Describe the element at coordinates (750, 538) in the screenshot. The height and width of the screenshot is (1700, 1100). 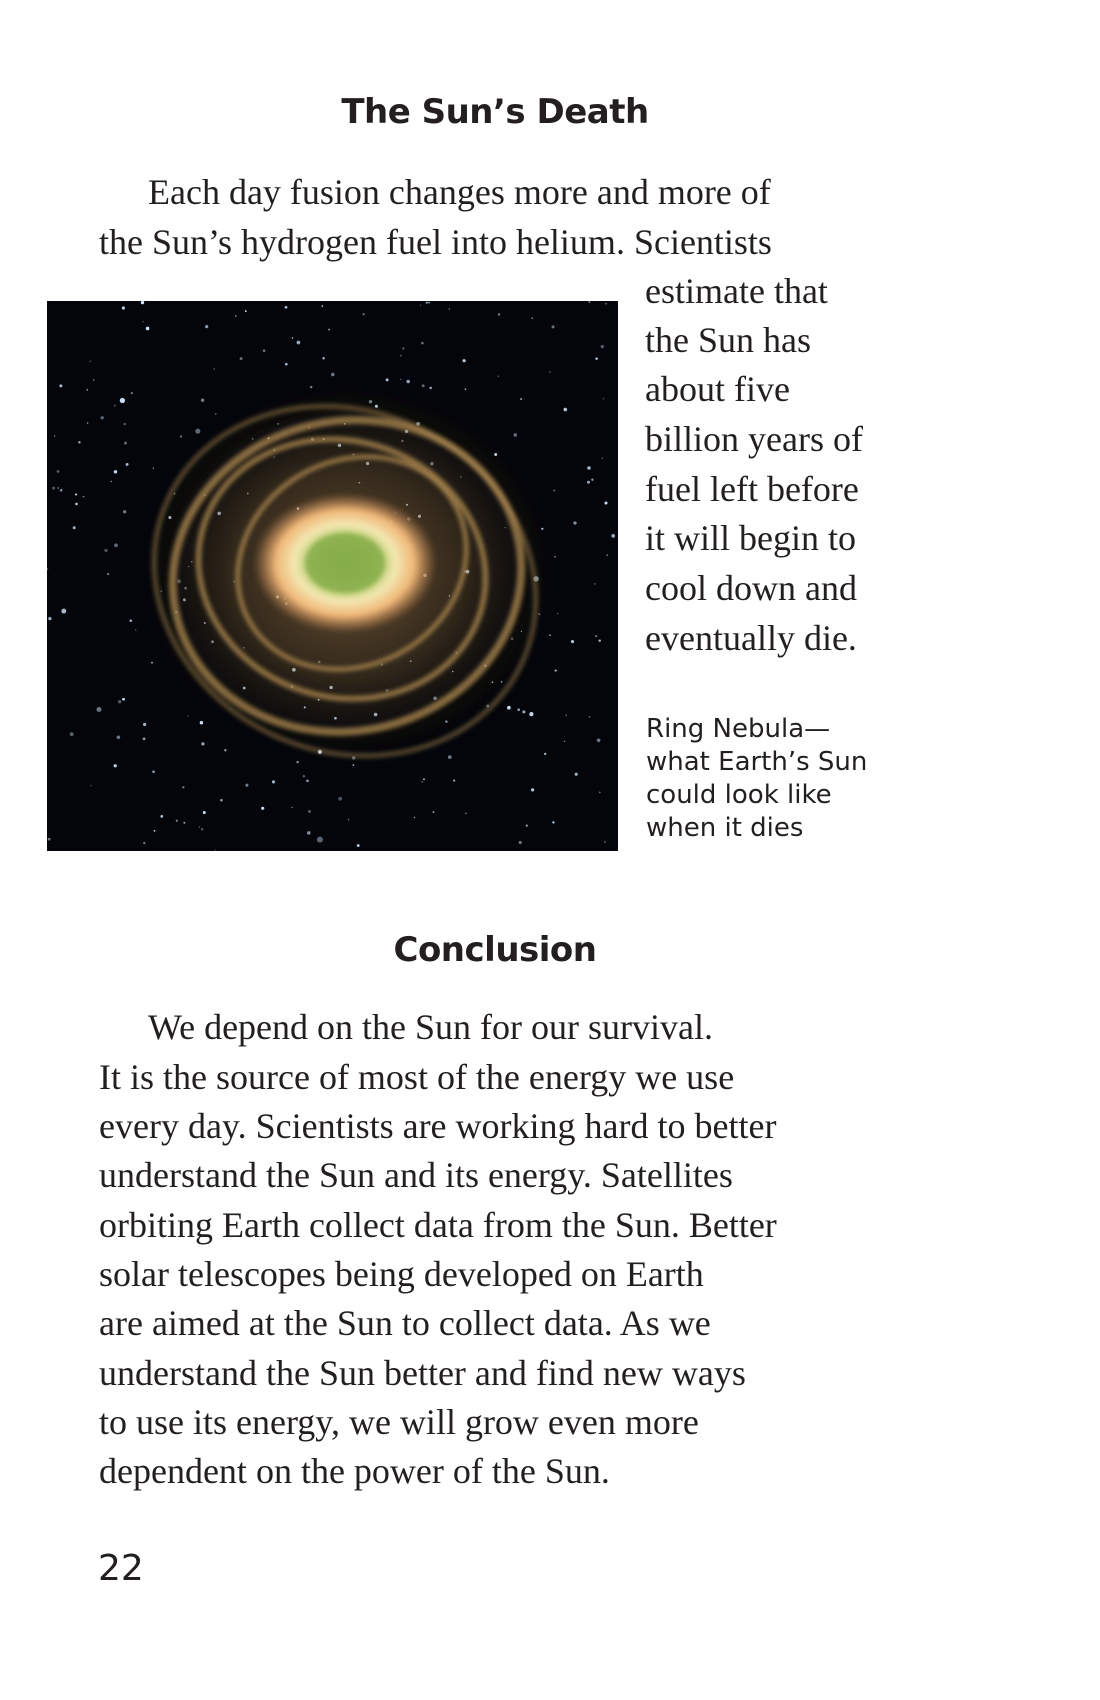
I see `body-text-line: it will begin to` at that location.